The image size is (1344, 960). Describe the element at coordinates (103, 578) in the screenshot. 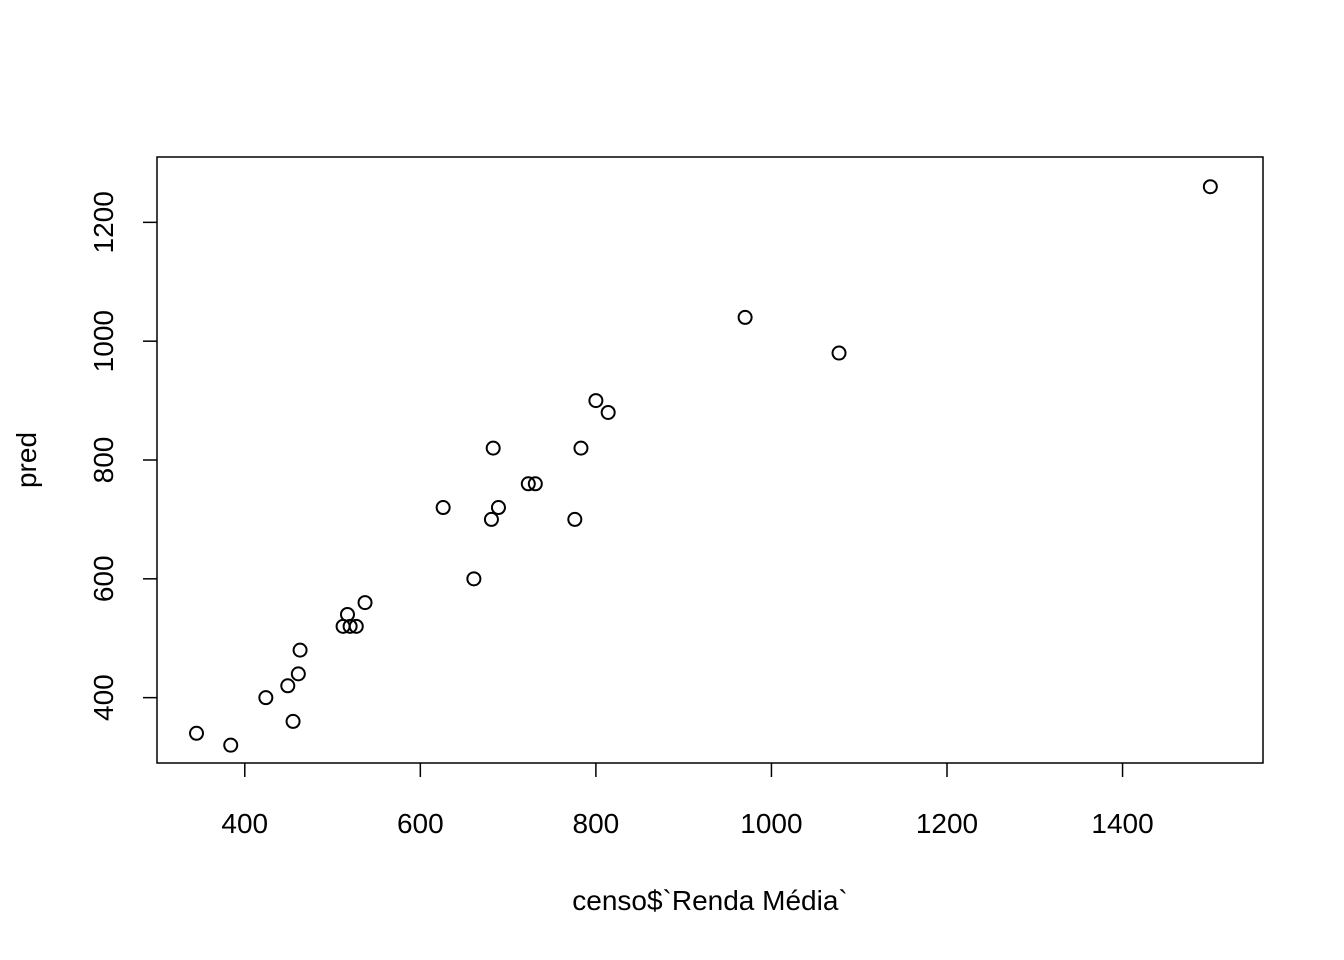

I see `y-tick-label: 600` at that location.